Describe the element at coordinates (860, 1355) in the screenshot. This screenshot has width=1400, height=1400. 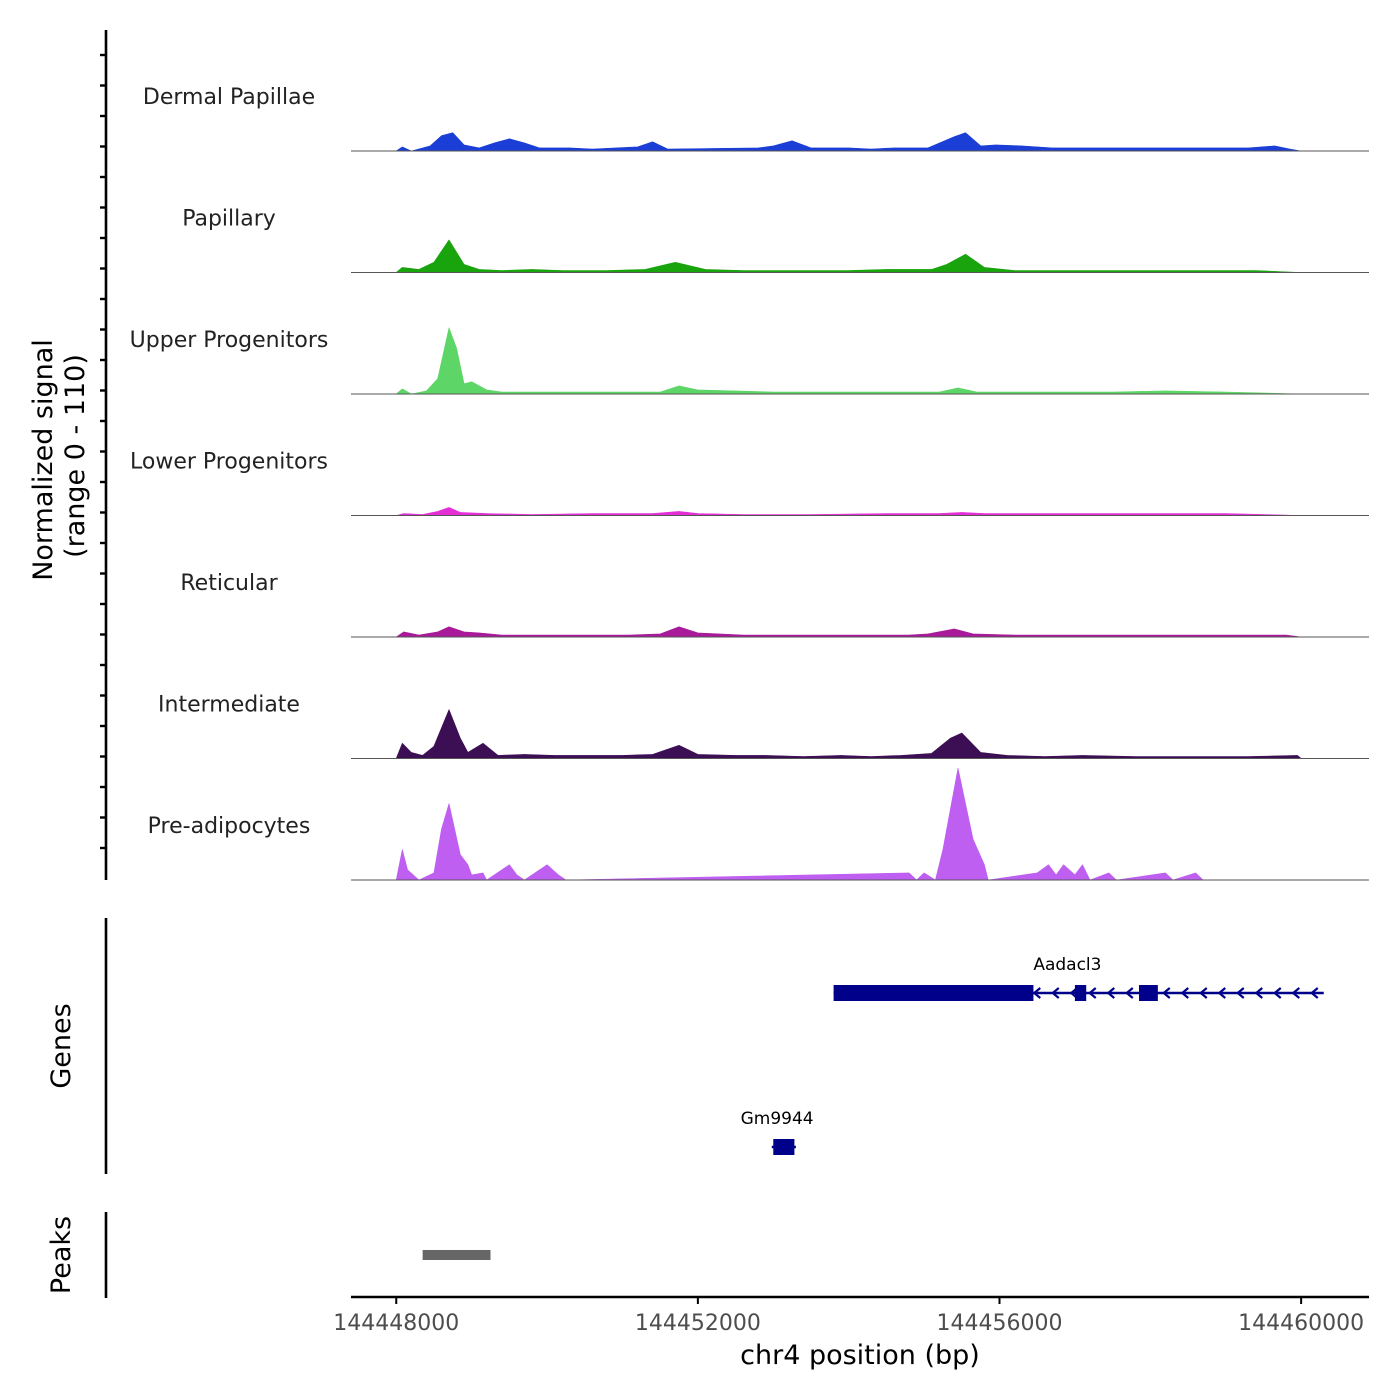
I see `x-axis-label: chr4 position (bp)` at that location.